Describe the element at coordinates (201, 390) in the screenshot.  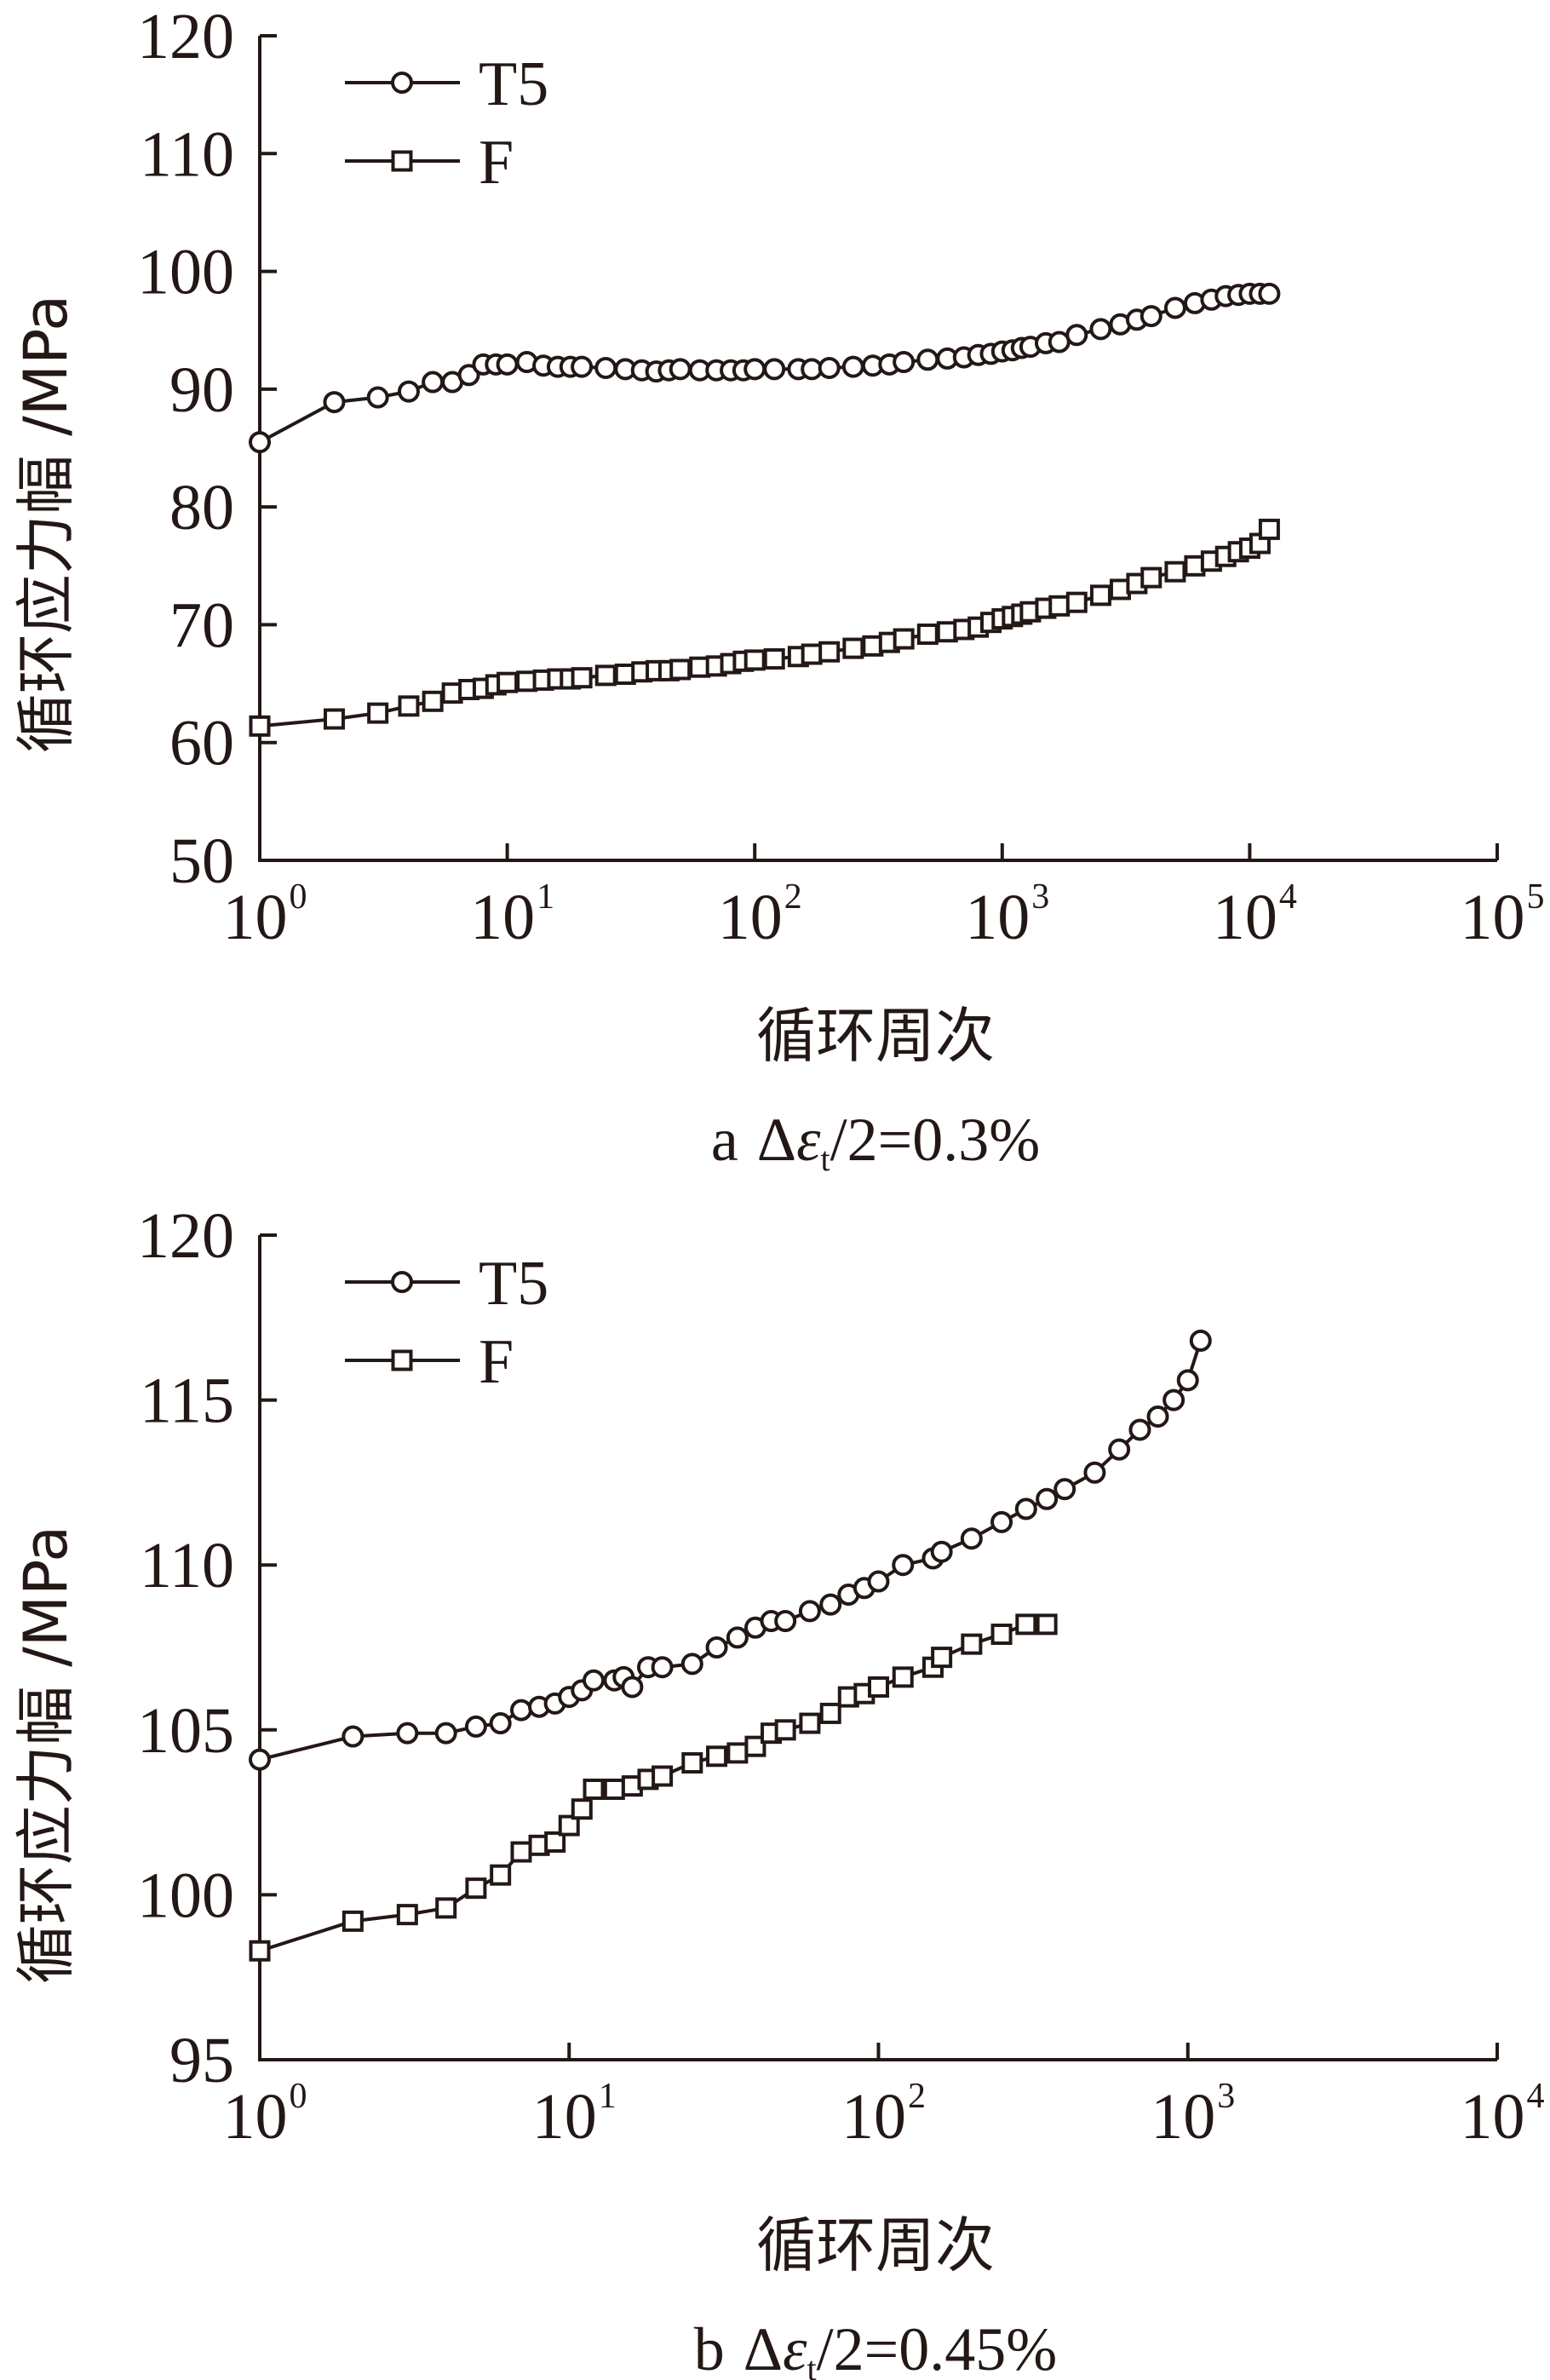
I see `y-tick-label: 90` at that location.